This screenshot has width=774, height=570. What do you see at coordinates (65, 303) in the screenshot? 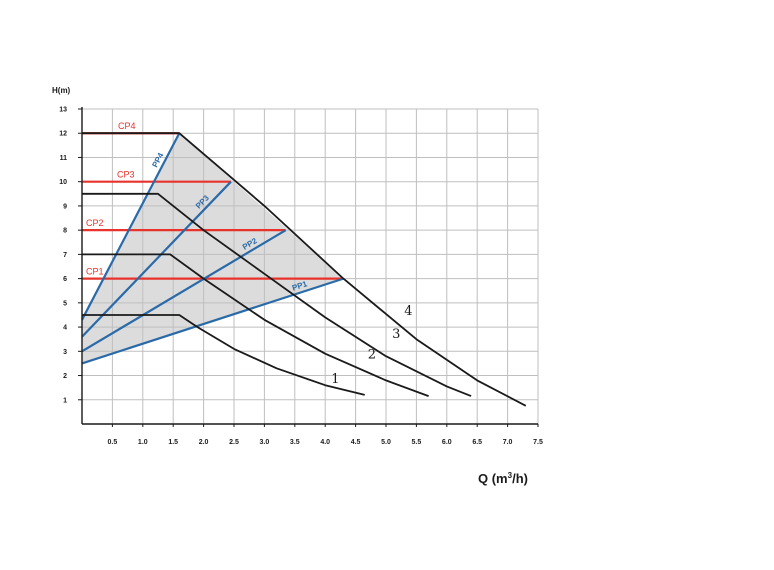
I see `y-tick-label: 5` at bounding box center [65, 303].